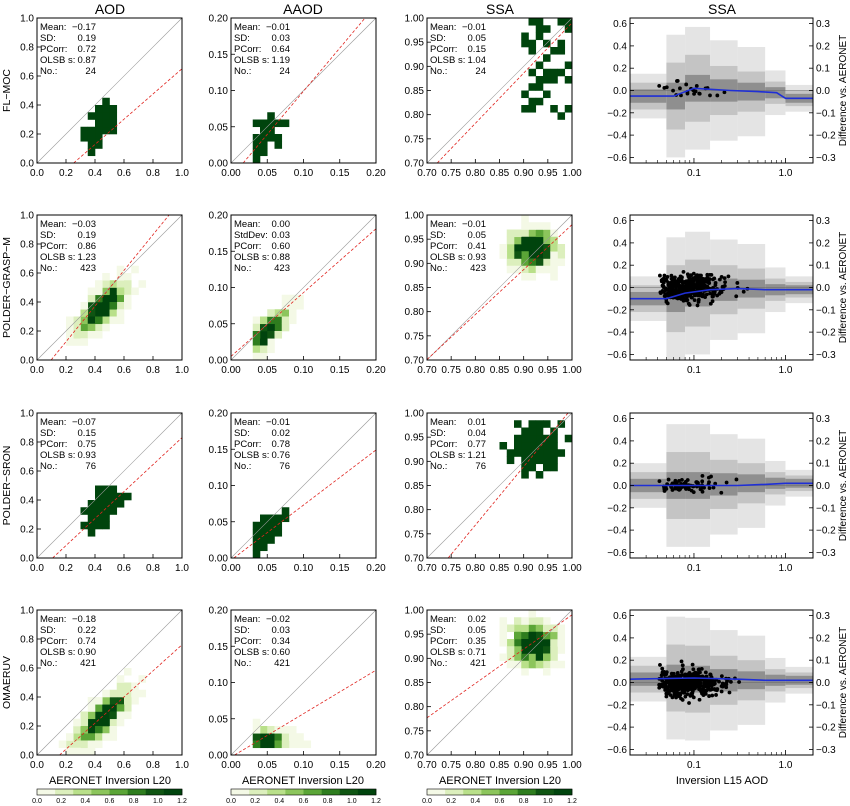 Image resolution: width=850 pixels, height=806 pixels. What do you see at coordinates (27, 274) in the screenshot?
I see `y-tick-label: 0.6` at bounding box center [27, 274].